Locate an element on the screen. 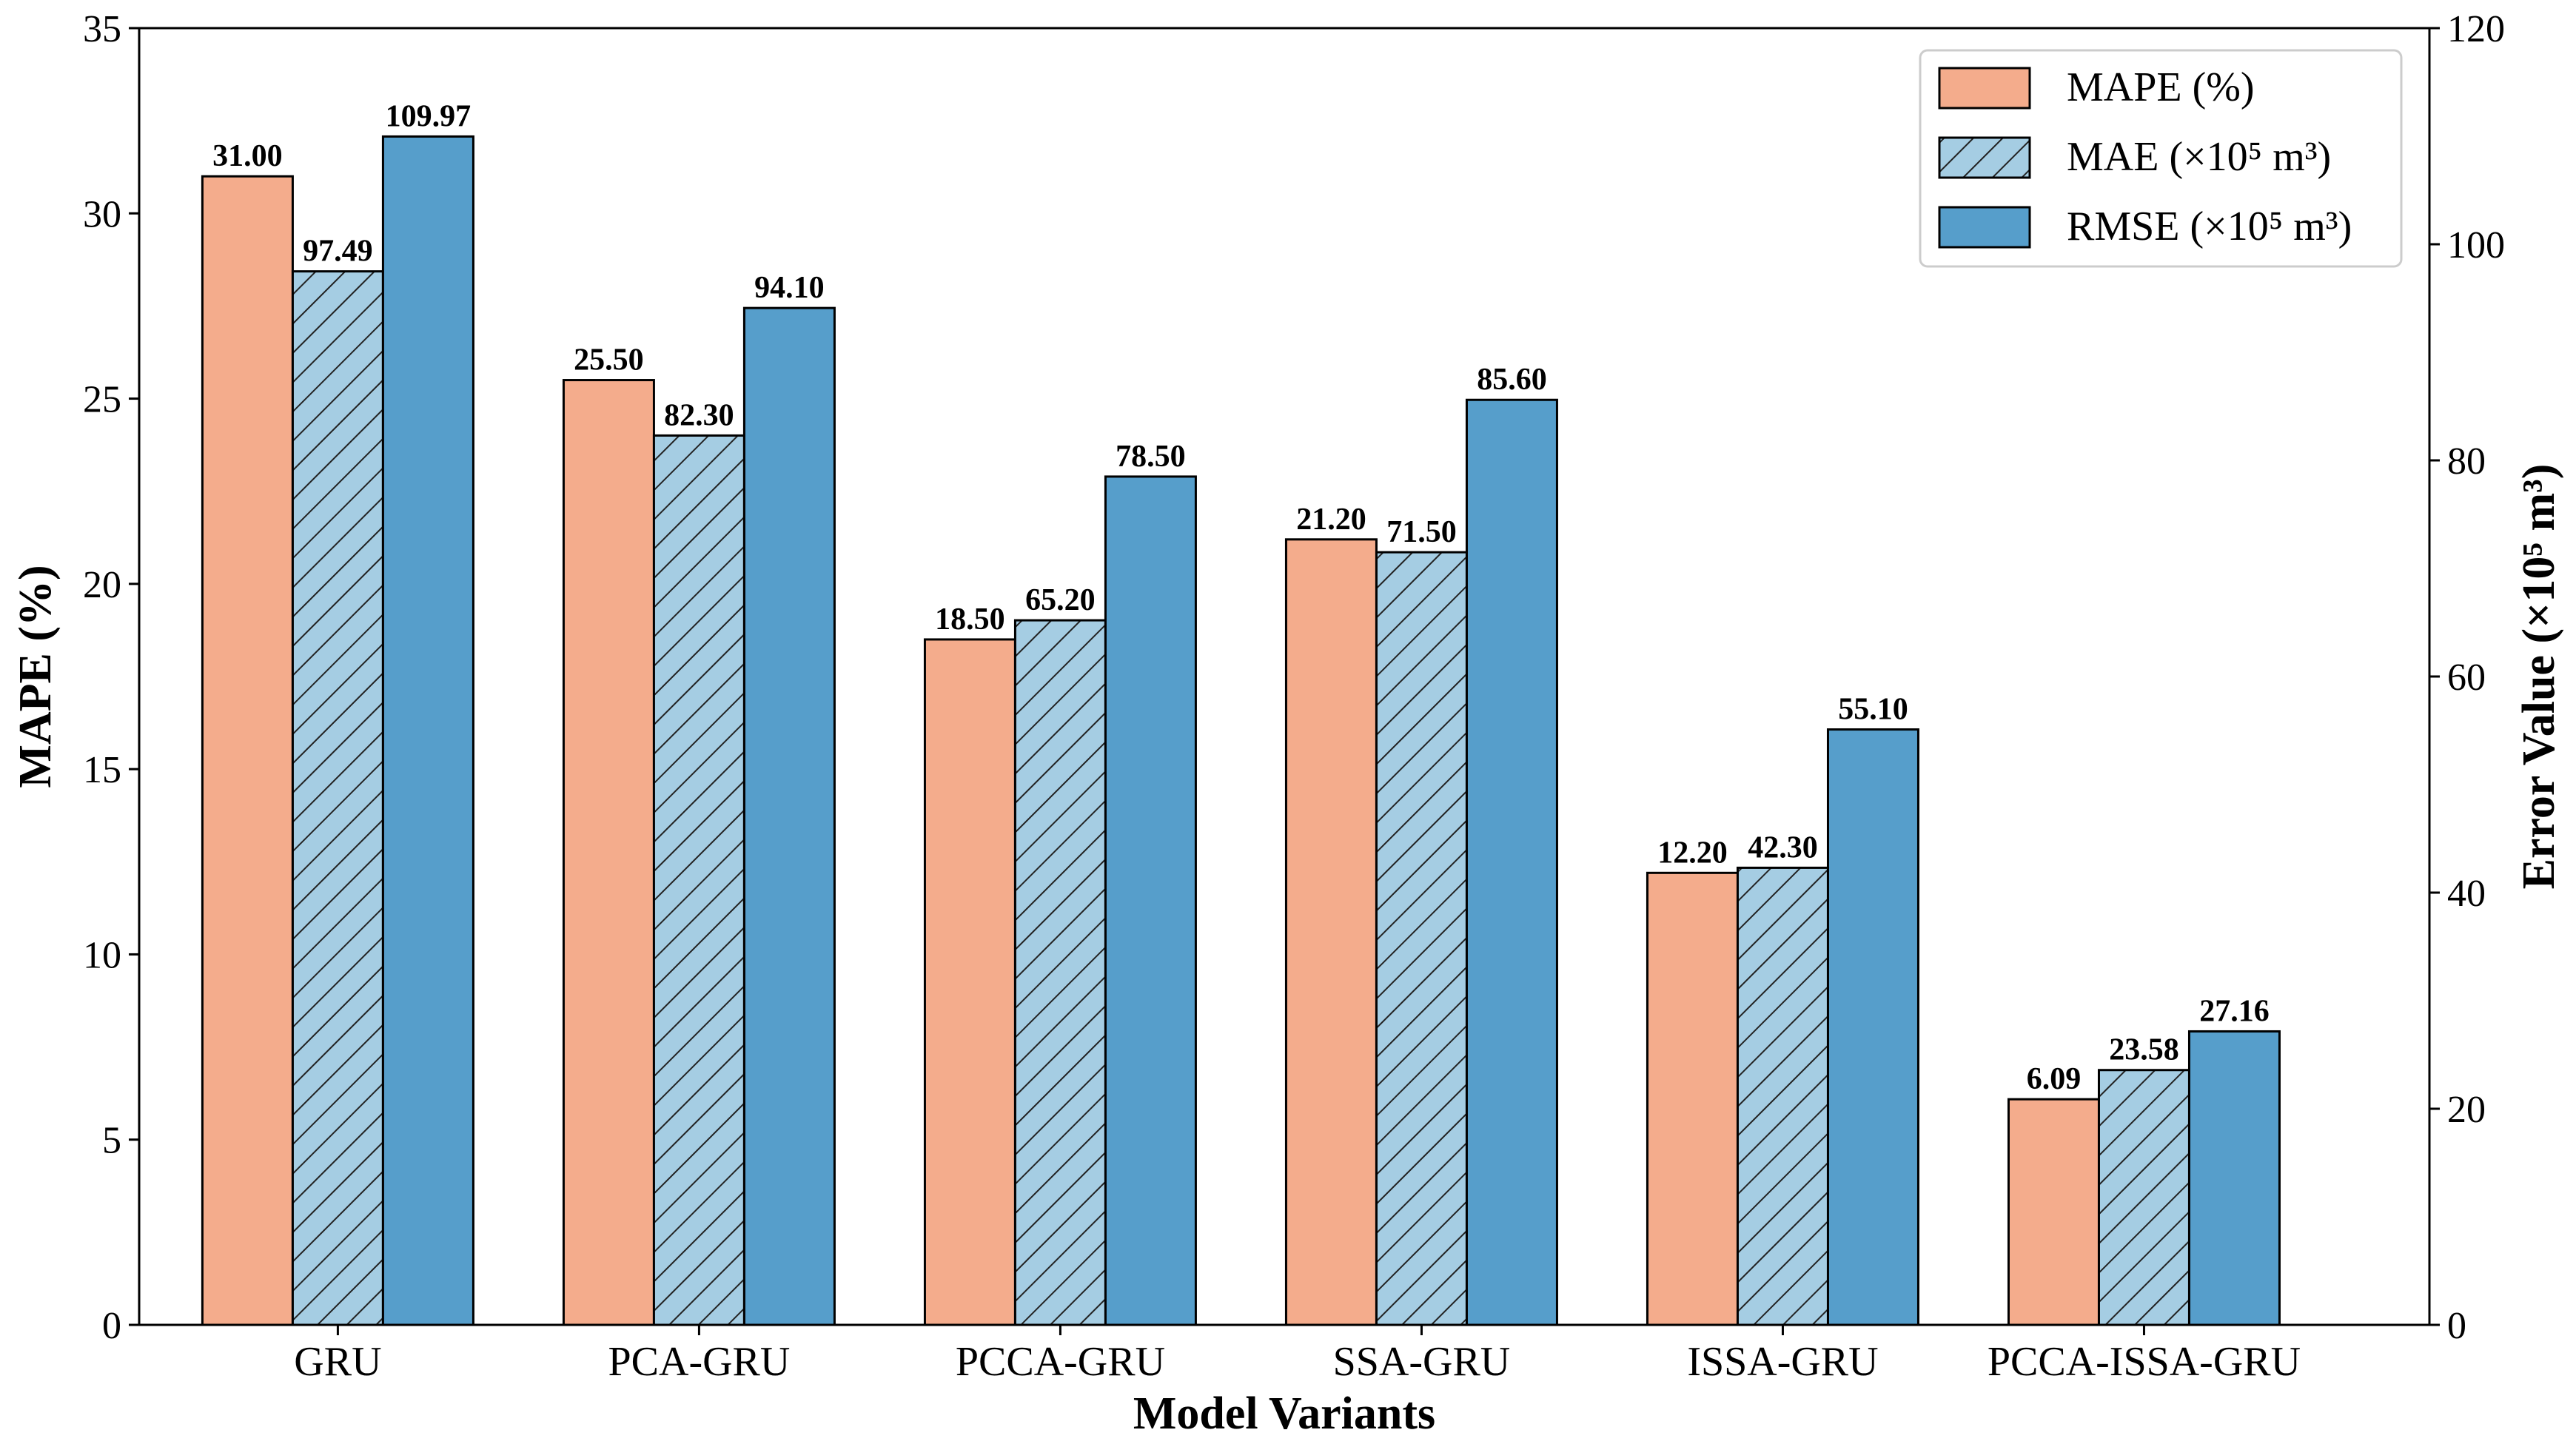 The image size is (2576, 1447). x-tick-label: GRU is located at coordinates (337, 1362).